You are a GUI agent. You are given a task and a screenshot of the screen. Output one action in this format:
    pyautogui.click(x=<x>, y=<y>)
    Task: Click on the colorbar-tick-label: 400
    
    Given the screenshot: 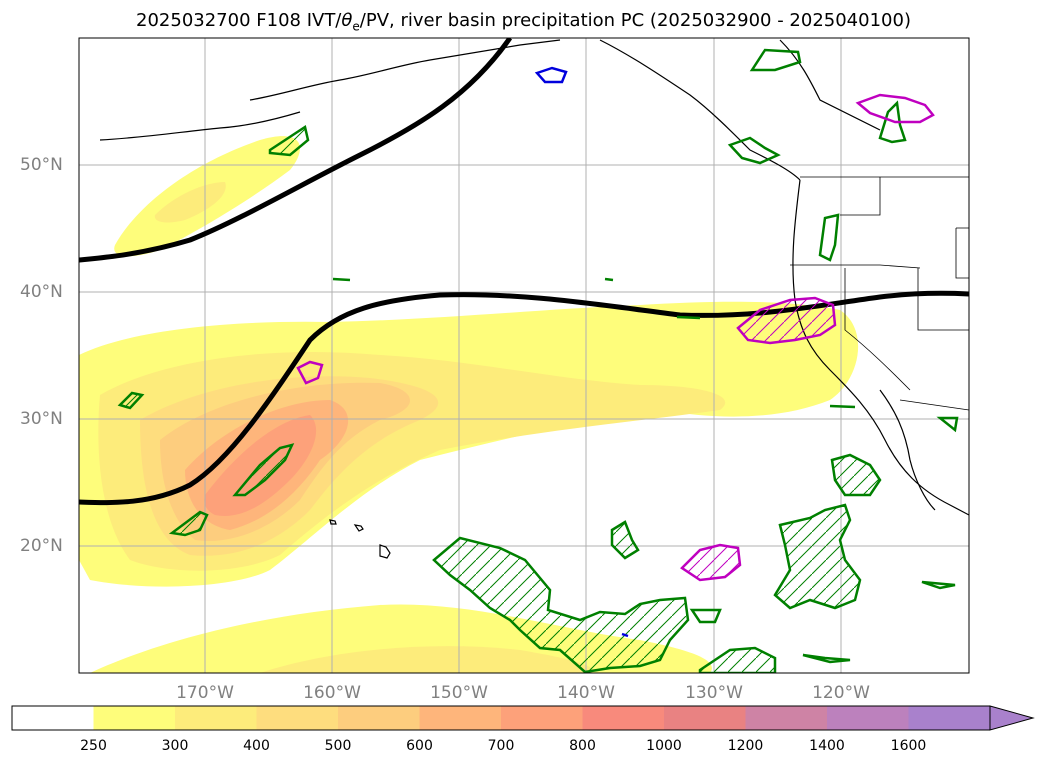 What is the action you would take?
    pyautogui.click(x=256, y=746)
    